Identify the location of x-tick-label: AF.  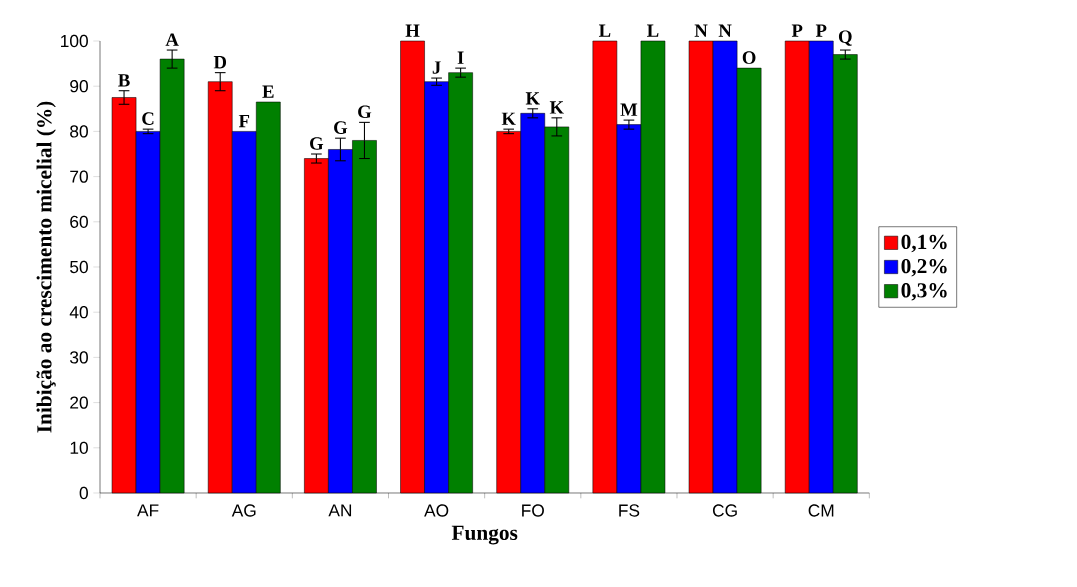
(148, 510).